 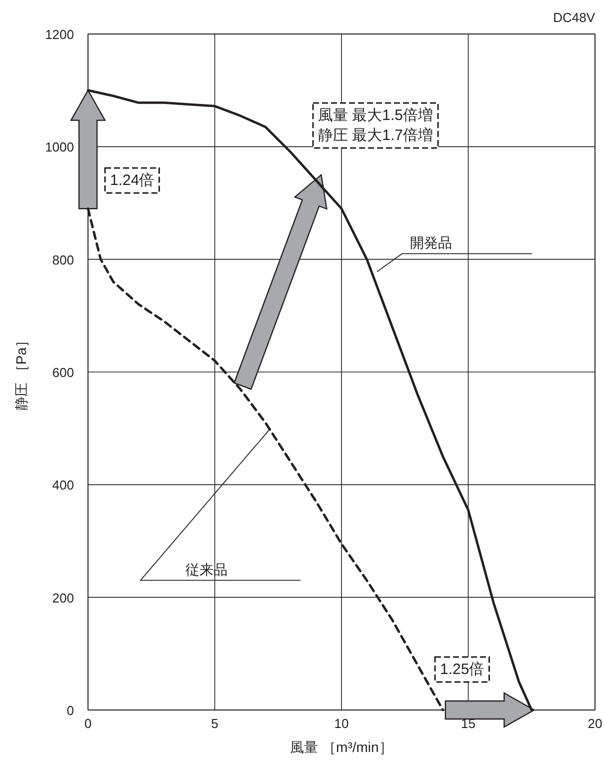 I want to click on y-tick-label: 800, so click(x=63, y=260).